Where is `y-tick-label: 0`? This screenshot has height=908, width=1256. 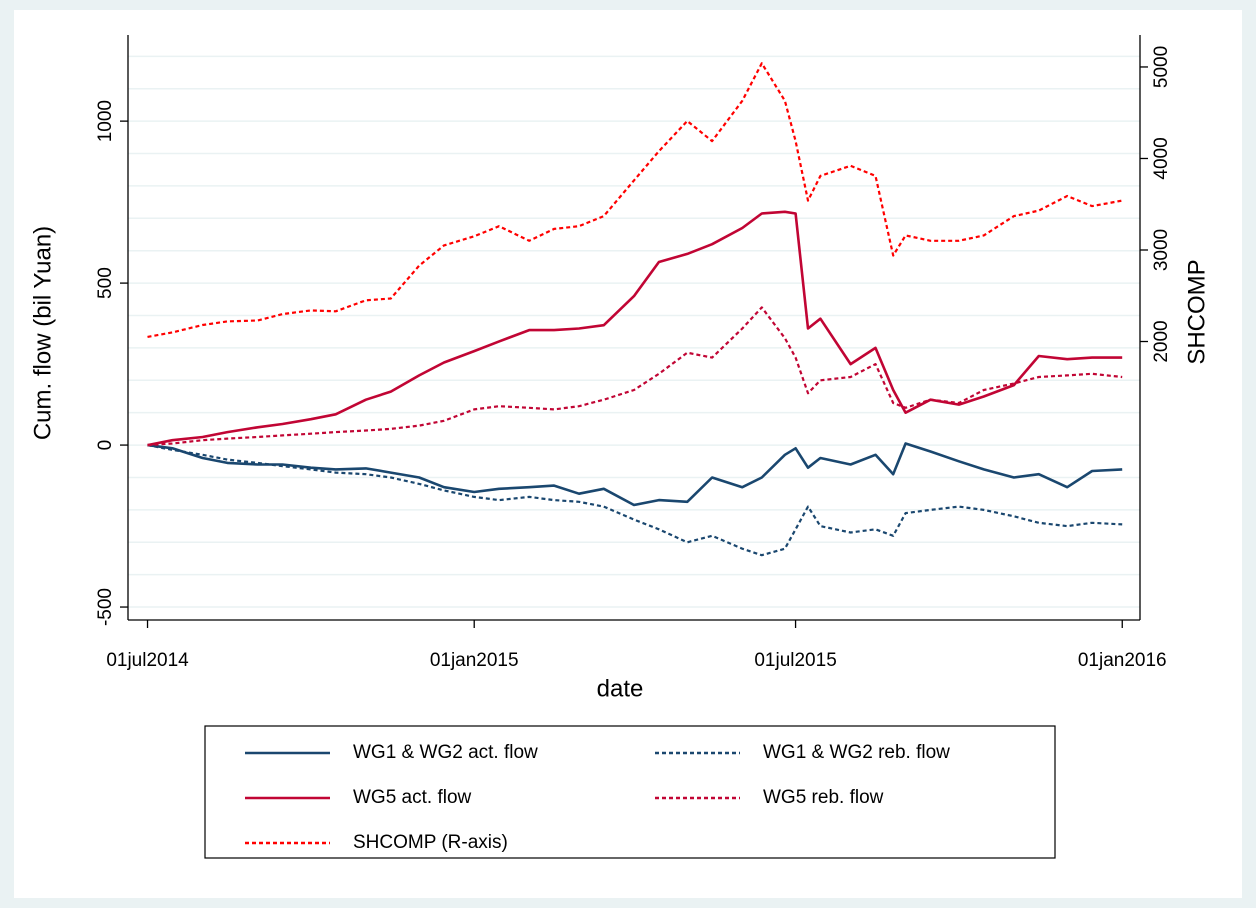
y-tick-label: 0 is located at coordinates (105, 445).